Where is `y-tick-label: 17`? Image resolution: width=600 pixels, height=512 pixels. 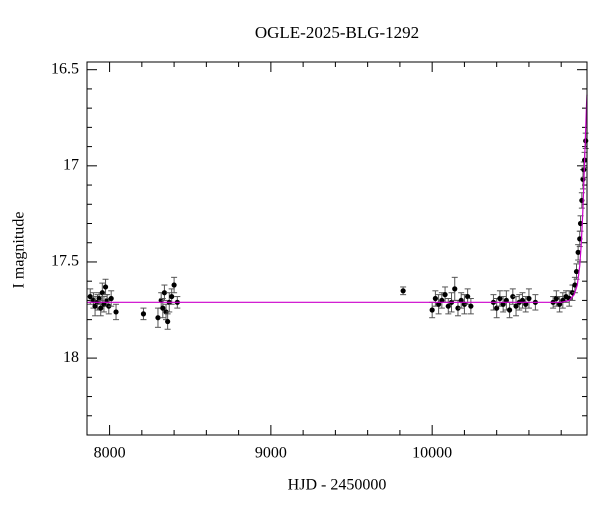 y-tick-label: 17 is located at coordinates (71, 164).